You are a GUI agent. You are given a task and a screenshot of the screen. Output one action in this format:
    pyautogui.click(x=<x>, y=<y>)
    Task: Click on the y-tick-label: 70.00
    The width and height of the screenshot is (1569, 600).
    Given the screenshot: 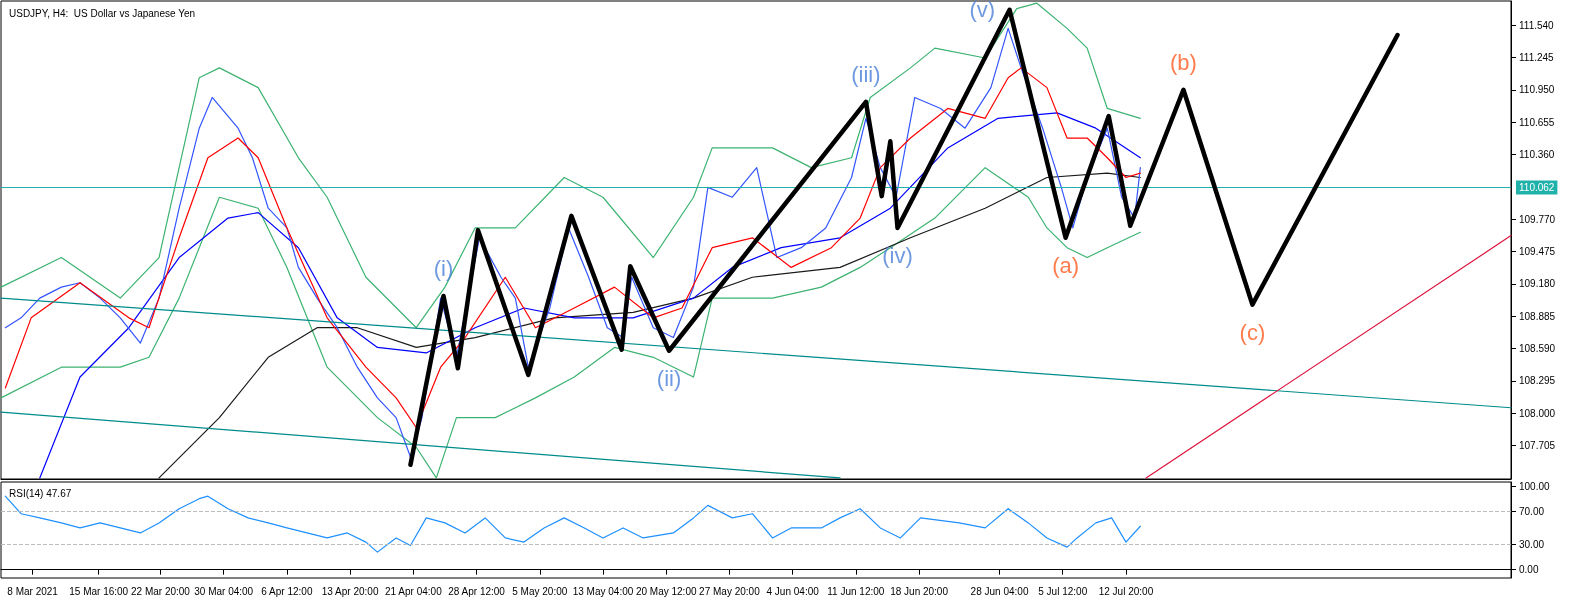 What is the action you would take?
    pyautogui.click(x=1532, y=511)
    